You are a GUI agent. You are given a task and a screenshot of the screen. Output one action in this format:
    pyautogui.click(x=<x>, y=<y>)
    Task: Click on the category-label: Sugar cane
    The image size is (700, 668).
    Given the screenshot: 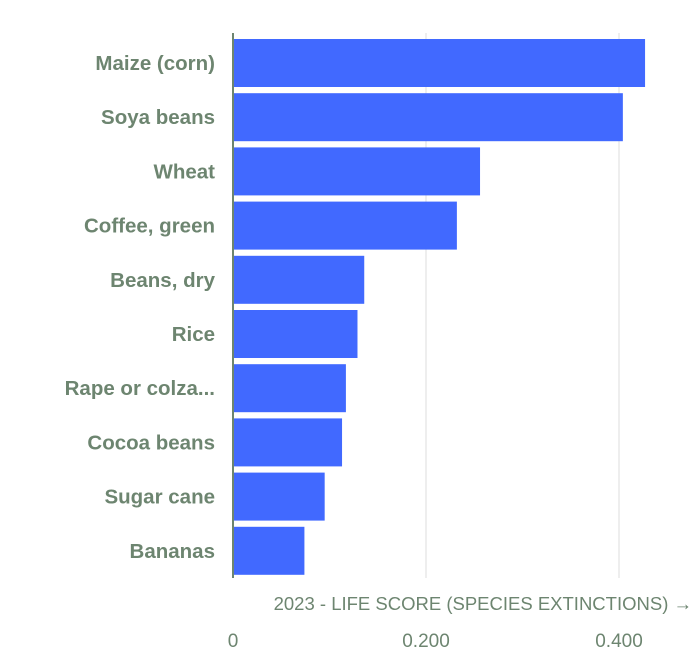 What is the action you would take?
    pyautogui.click(x=159, y=497)
    